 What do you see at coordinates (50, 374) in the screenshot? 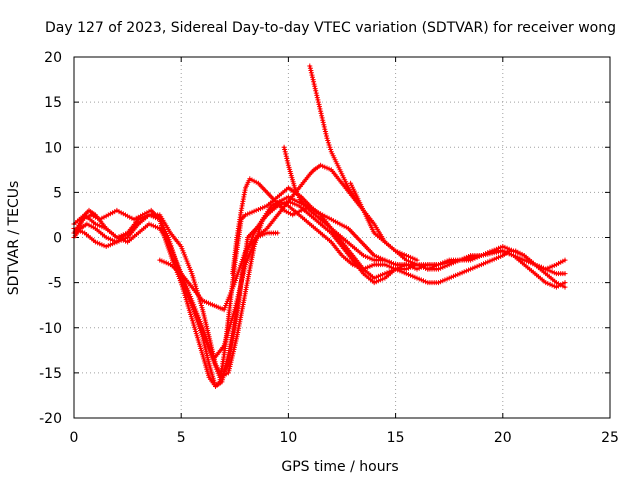
I see `y-tick-label: -15` at bounding box center [50, 374].